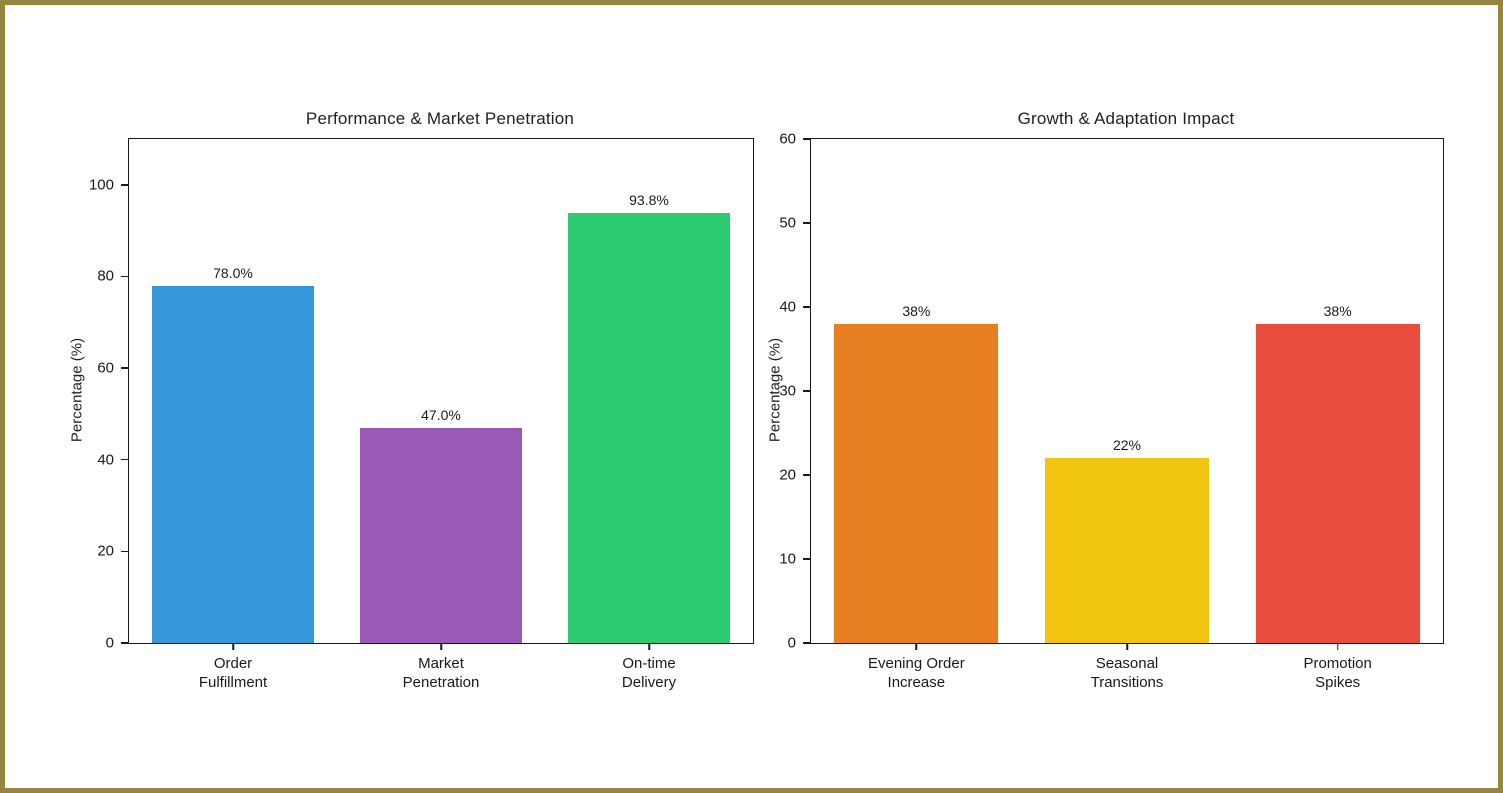  Describe the element at coordinates (649, 200) in the screenshot. I see `bar-value-label: 93.8%` at that location.